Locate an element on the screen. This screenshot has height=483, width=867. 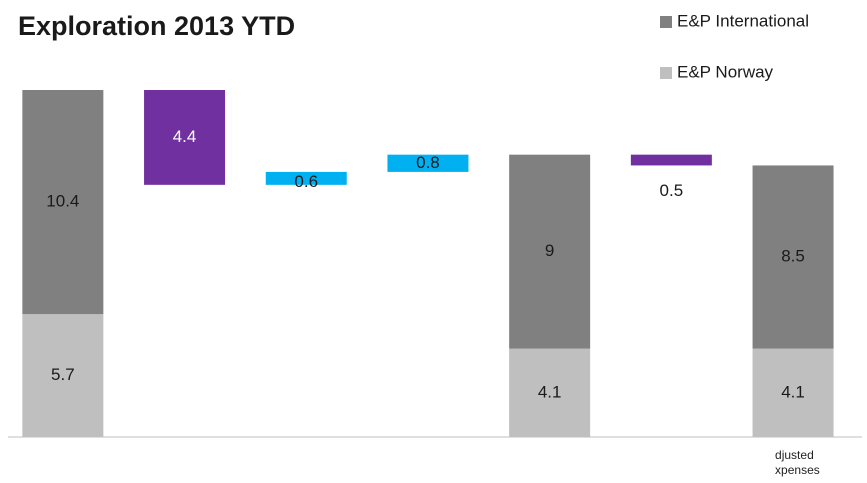
value-label: 4.4 is located at coordinates (185, 136).